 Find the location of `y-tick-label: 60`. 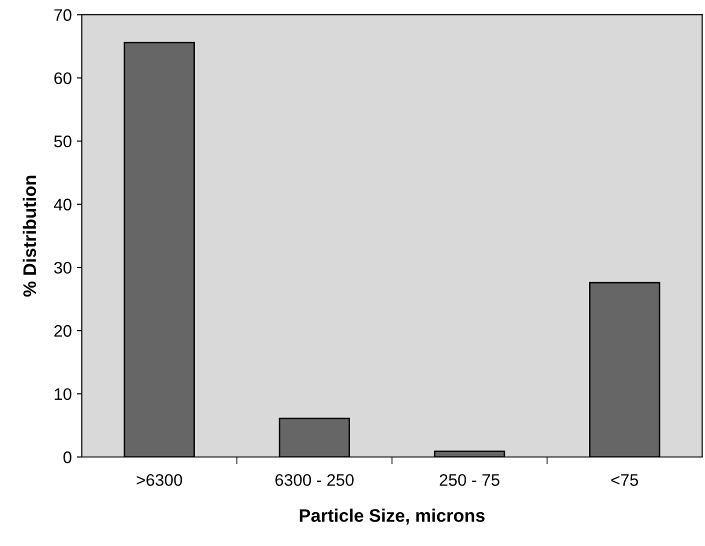

y-tick-label: 60 is located at coordinates (63, 78).